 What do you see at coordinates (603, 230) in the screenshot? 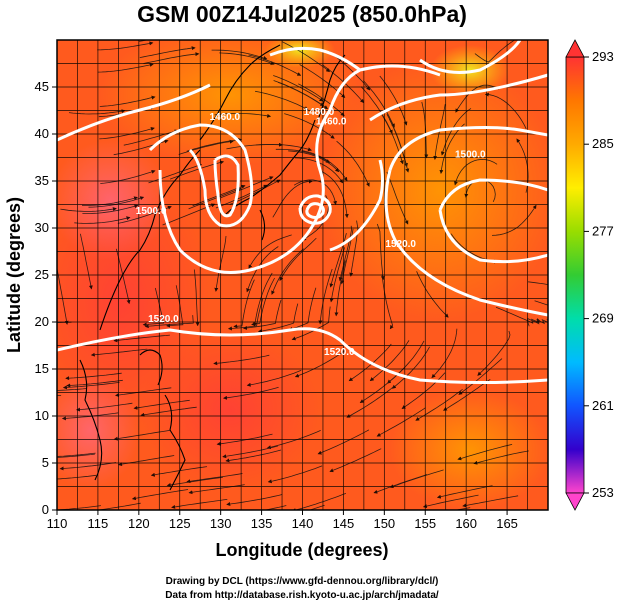
I see `colorbar-tick-label: 277` at bounding box center [603, 230].